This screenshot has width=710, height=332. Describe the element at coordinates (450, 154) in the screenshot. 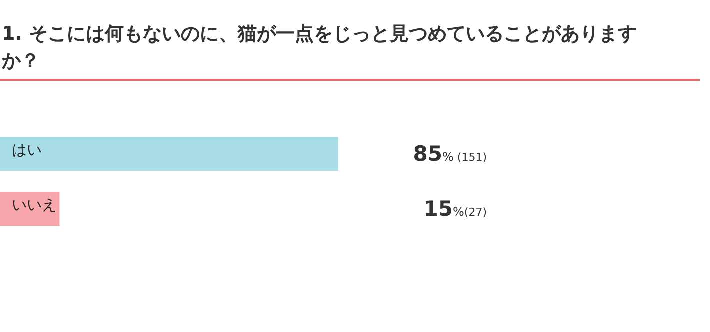

I see `data-label: 85% (151)` at that location.